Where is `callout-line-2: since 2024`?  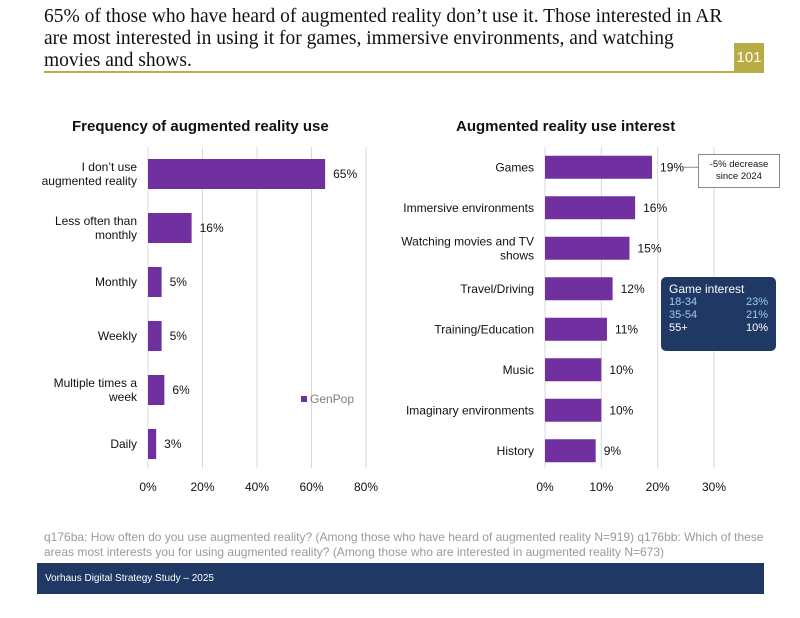 callout-line-2: since 2024 is located at coordinates (739, 176).